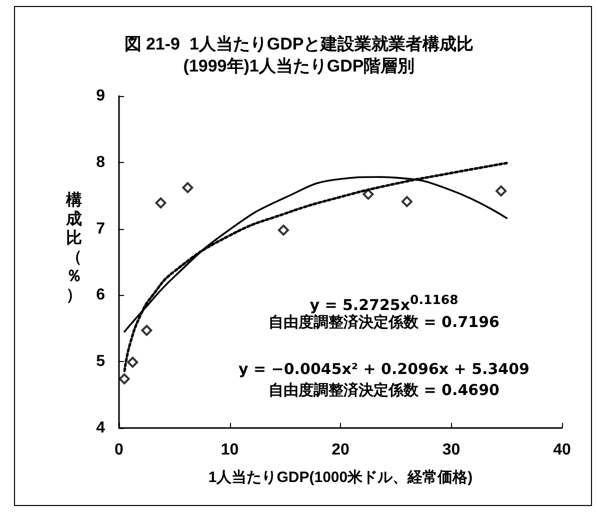 The height and width of the screenshot is (515, 598). I want to click on annotation: 自由度調整済決定係数 = 0.4690, so click(384, 390).